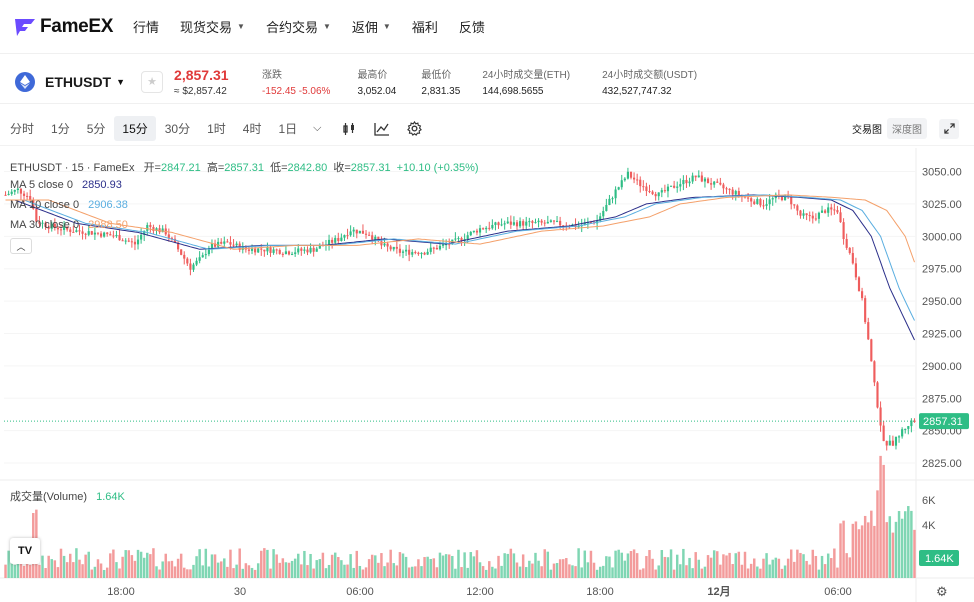 The image size is (974, 602). Describe the element at coordinates (288, 129) in the screenshot. I see `timeframe-tab-7: 1日` at that location.